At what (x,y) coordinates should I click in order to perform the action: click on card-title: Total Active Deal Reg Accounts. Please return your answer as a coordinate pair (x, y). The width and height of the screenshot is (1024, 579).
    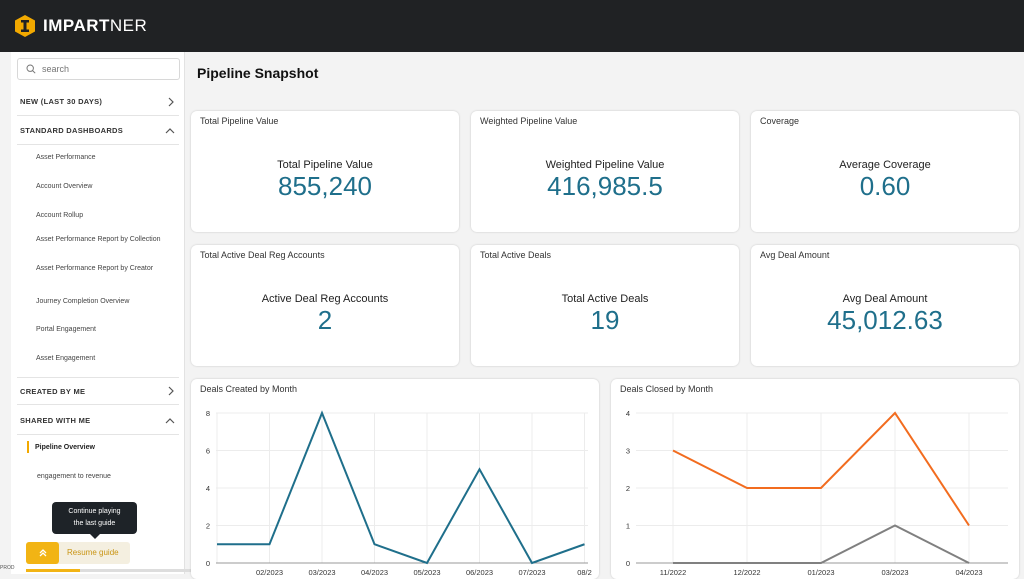
    Looking at the image, I should click on (262, 255).